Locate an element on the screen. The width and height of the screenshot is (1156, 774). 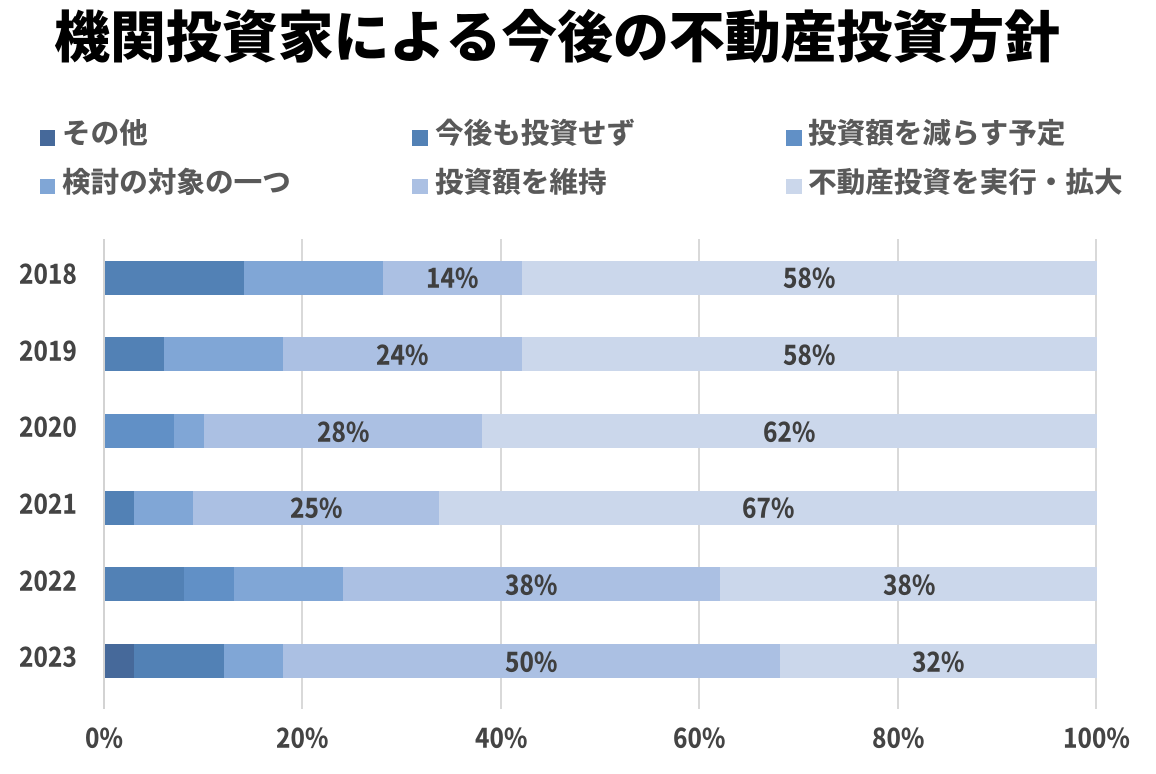
bar-value-label: 32% is located at coordinates (938, 661).